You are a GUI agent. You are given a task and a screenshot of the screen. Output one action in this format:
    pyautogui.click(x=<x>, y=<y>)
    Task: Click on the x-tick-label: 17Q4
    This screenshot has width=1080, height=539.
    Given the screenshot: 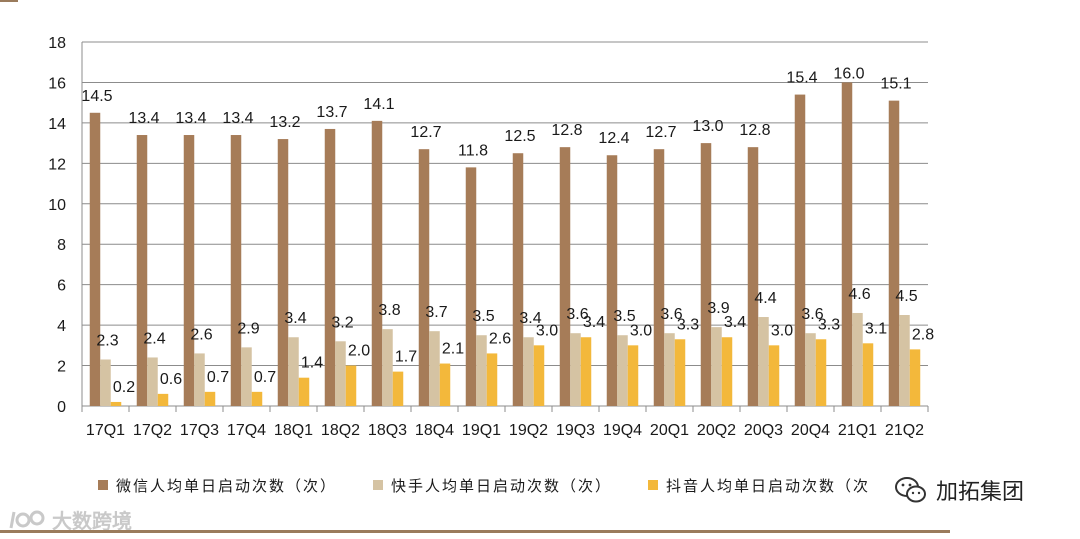 What is the action you would take?
    pyautogui.click(x=246, y=430)
    